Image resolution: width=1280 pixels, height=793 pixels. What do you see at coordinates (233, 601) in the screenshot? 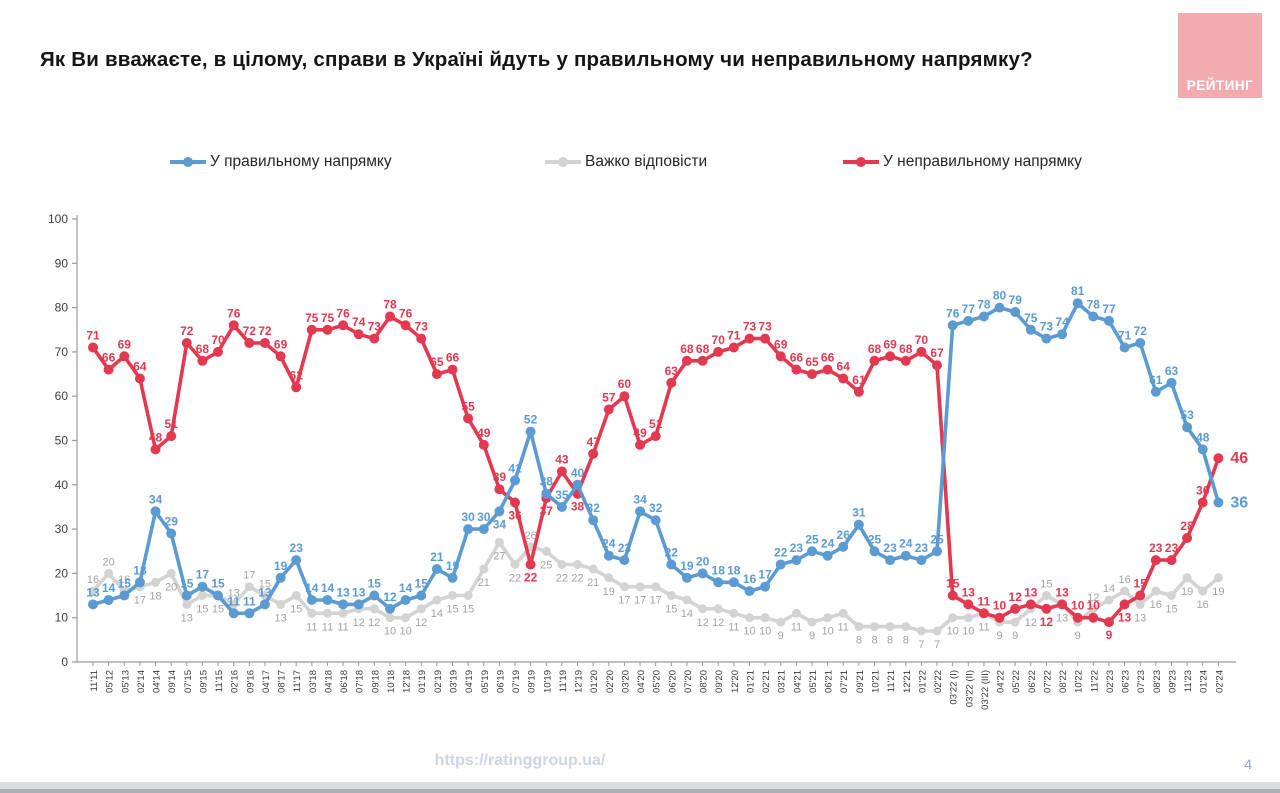
I see `data-label: 11` at bounding box center [233, 601].